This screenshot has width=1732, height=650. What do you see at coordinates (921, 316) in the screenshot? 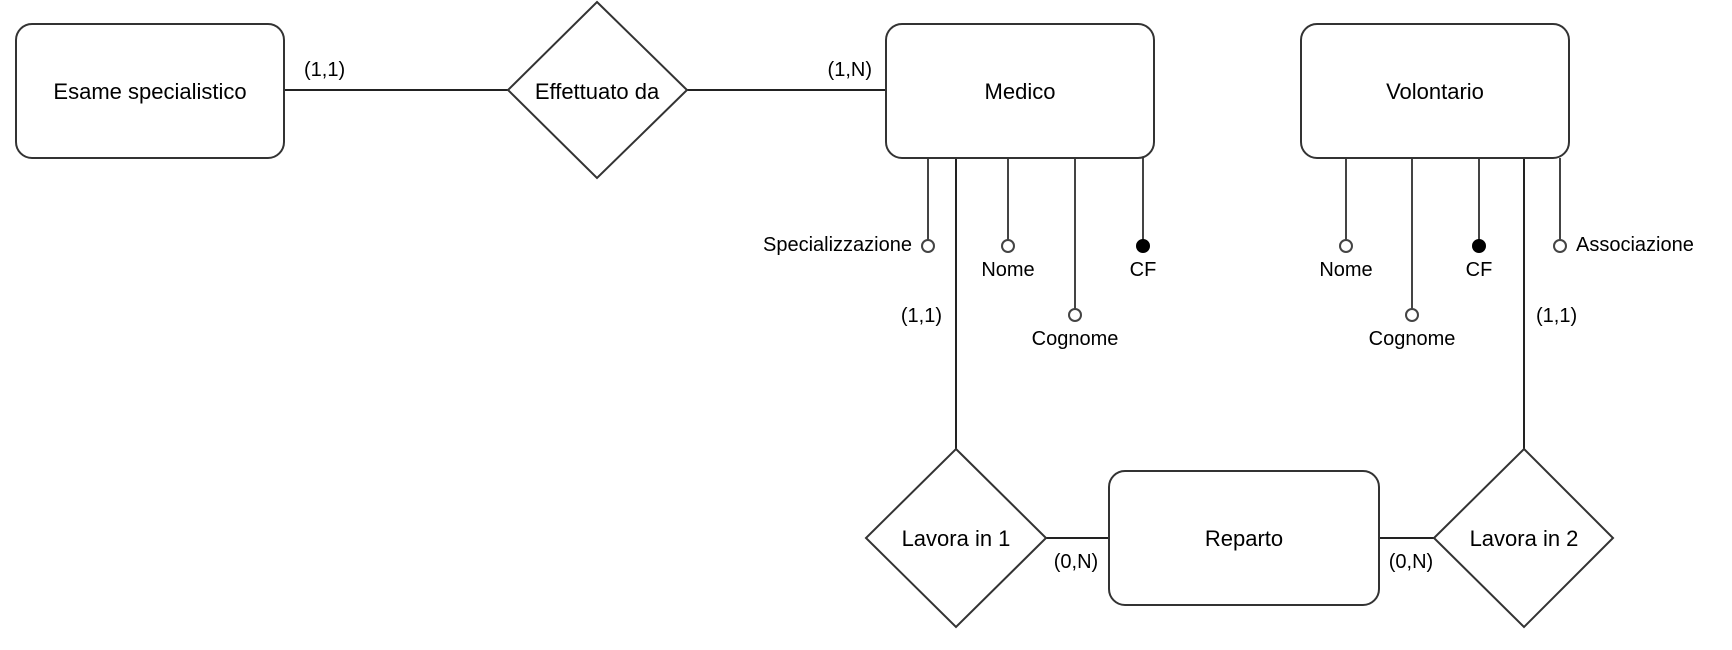
I see `cardinality-medico-lavora1: (1,1)` at bounding box center [921, 316].